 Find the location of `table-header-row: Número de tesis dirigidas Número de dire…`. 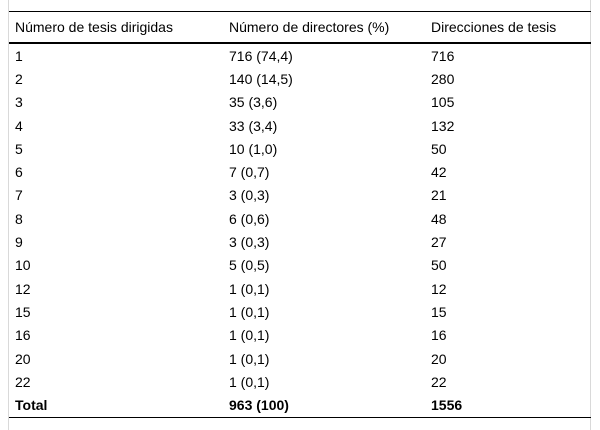

table-header-row: Número de tesis dirigidas Número de dire… is located at coordinates (300, 27).